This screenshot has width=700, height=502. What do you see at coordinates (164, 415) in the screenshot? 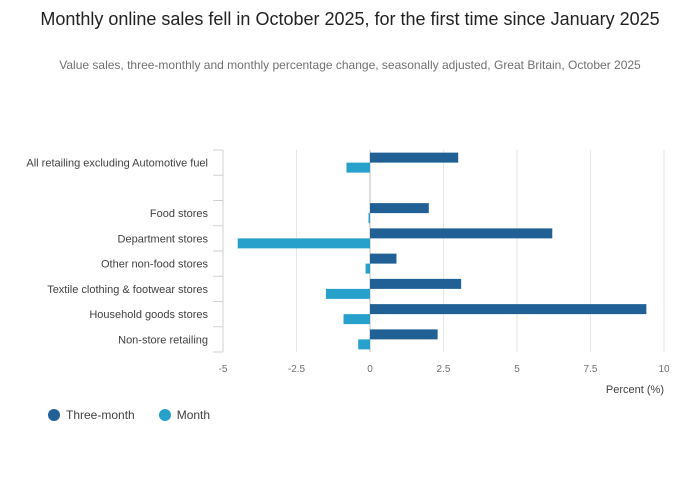
I see `legend-swatch-month` at bounding box center [164, 415].